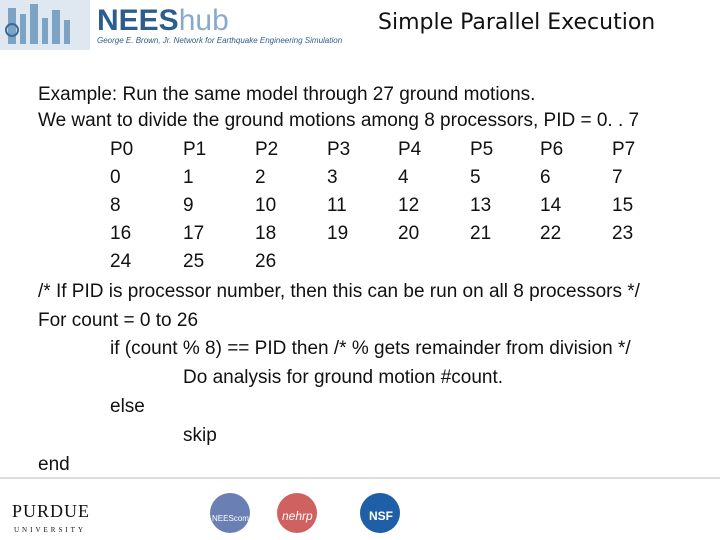  I want to click on slide-title: Simple Parallel Execution, so click(517, 22).